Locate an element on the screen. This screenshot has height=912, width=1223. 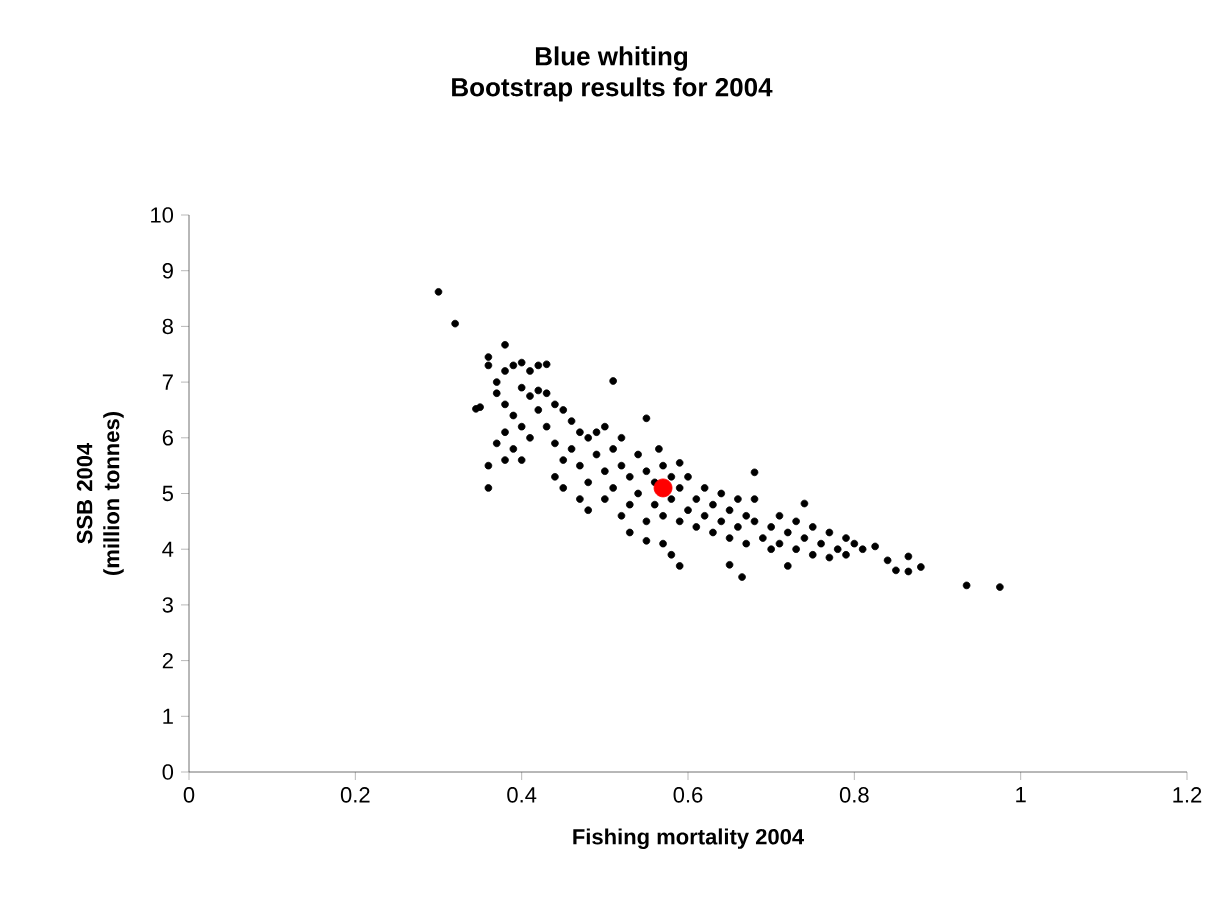
y-tick-label: 9 is located at coordinates (167, 270).